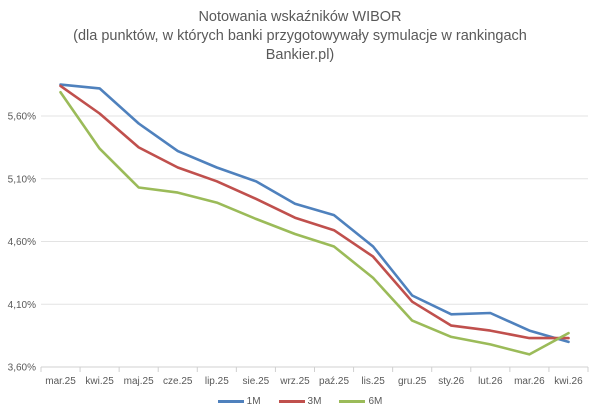  I want to click on x-tick-label: kwi.26, so click(568, 381).